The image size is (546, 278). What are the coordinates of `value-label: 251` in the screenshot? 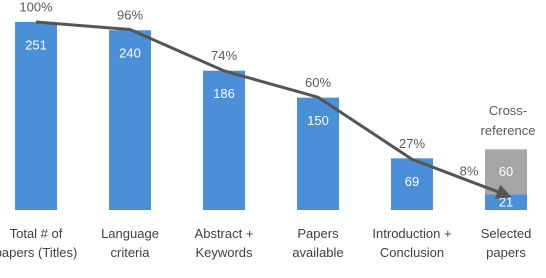 It's located at (36, 44).